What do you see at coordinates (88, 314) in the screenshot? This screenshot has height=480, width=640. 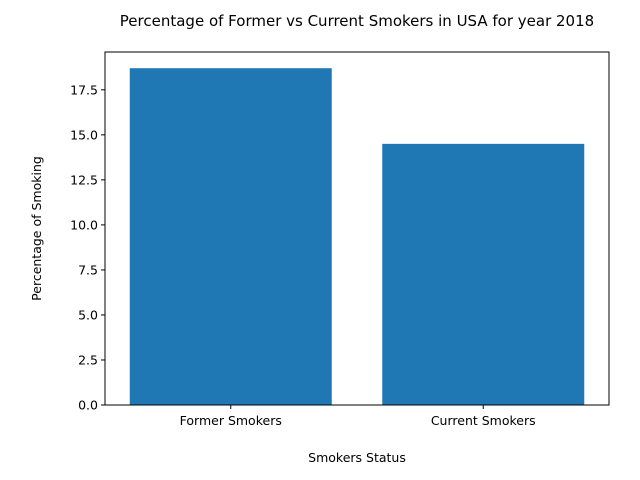 I see `y-tick-label: 5.0` at bounding box center [88, 314].